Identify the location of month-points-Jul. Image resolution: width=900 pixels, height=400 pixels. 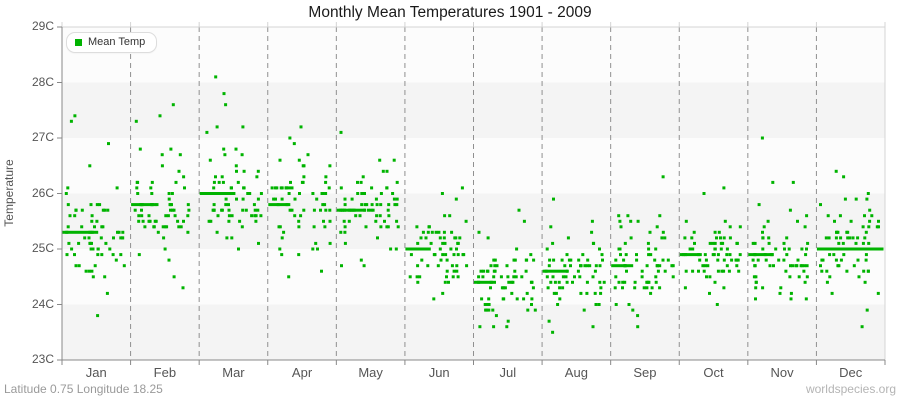
(505, 268).